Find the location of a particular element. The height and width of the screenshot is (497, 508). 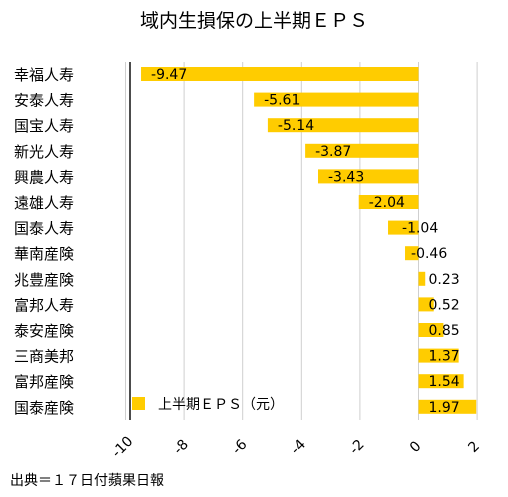

category-label: 興農人寿 is located at coordinates (44, 177).